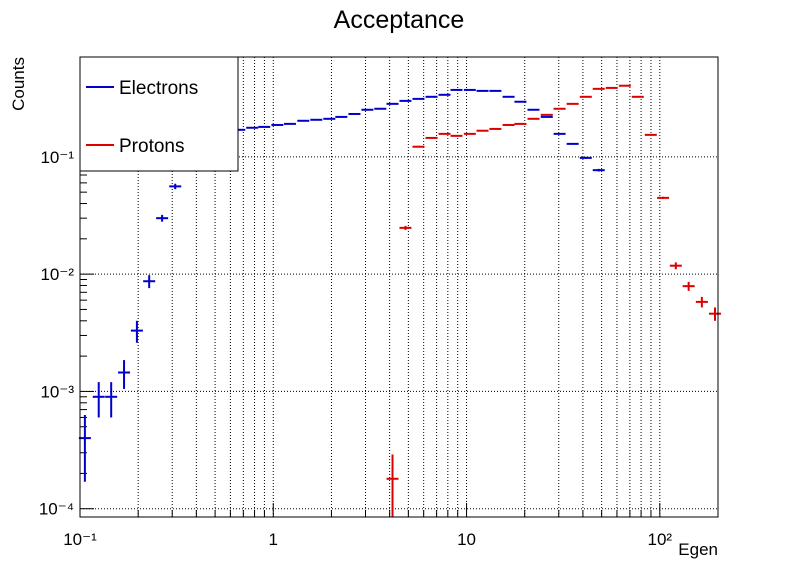 The image size is (798, 576). Describe the element at coordinates (57, 391) in the screenshot. I see `y-tick-label: 10⁻³` at that location.